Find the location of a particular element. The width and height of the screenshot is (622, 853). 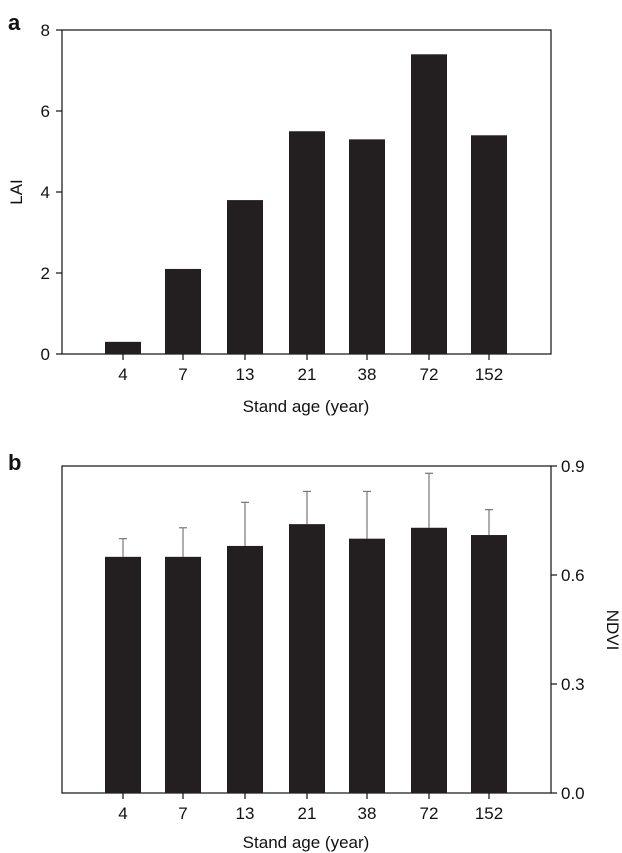

panel-a-x-tick-label: 21 is located at coordinates (307, 374).